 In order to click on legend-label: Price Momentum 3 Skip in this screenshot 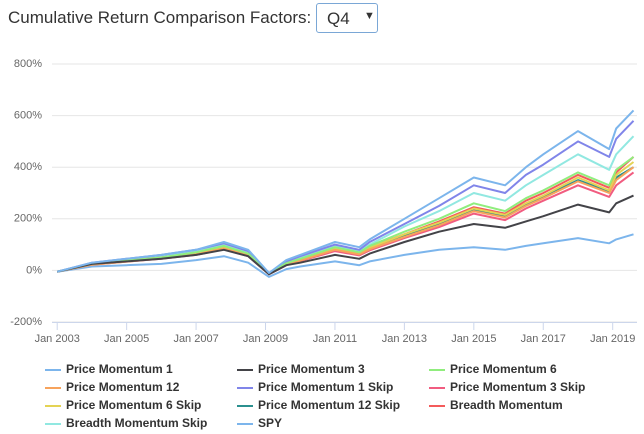, I will do `click(517, 387)`.